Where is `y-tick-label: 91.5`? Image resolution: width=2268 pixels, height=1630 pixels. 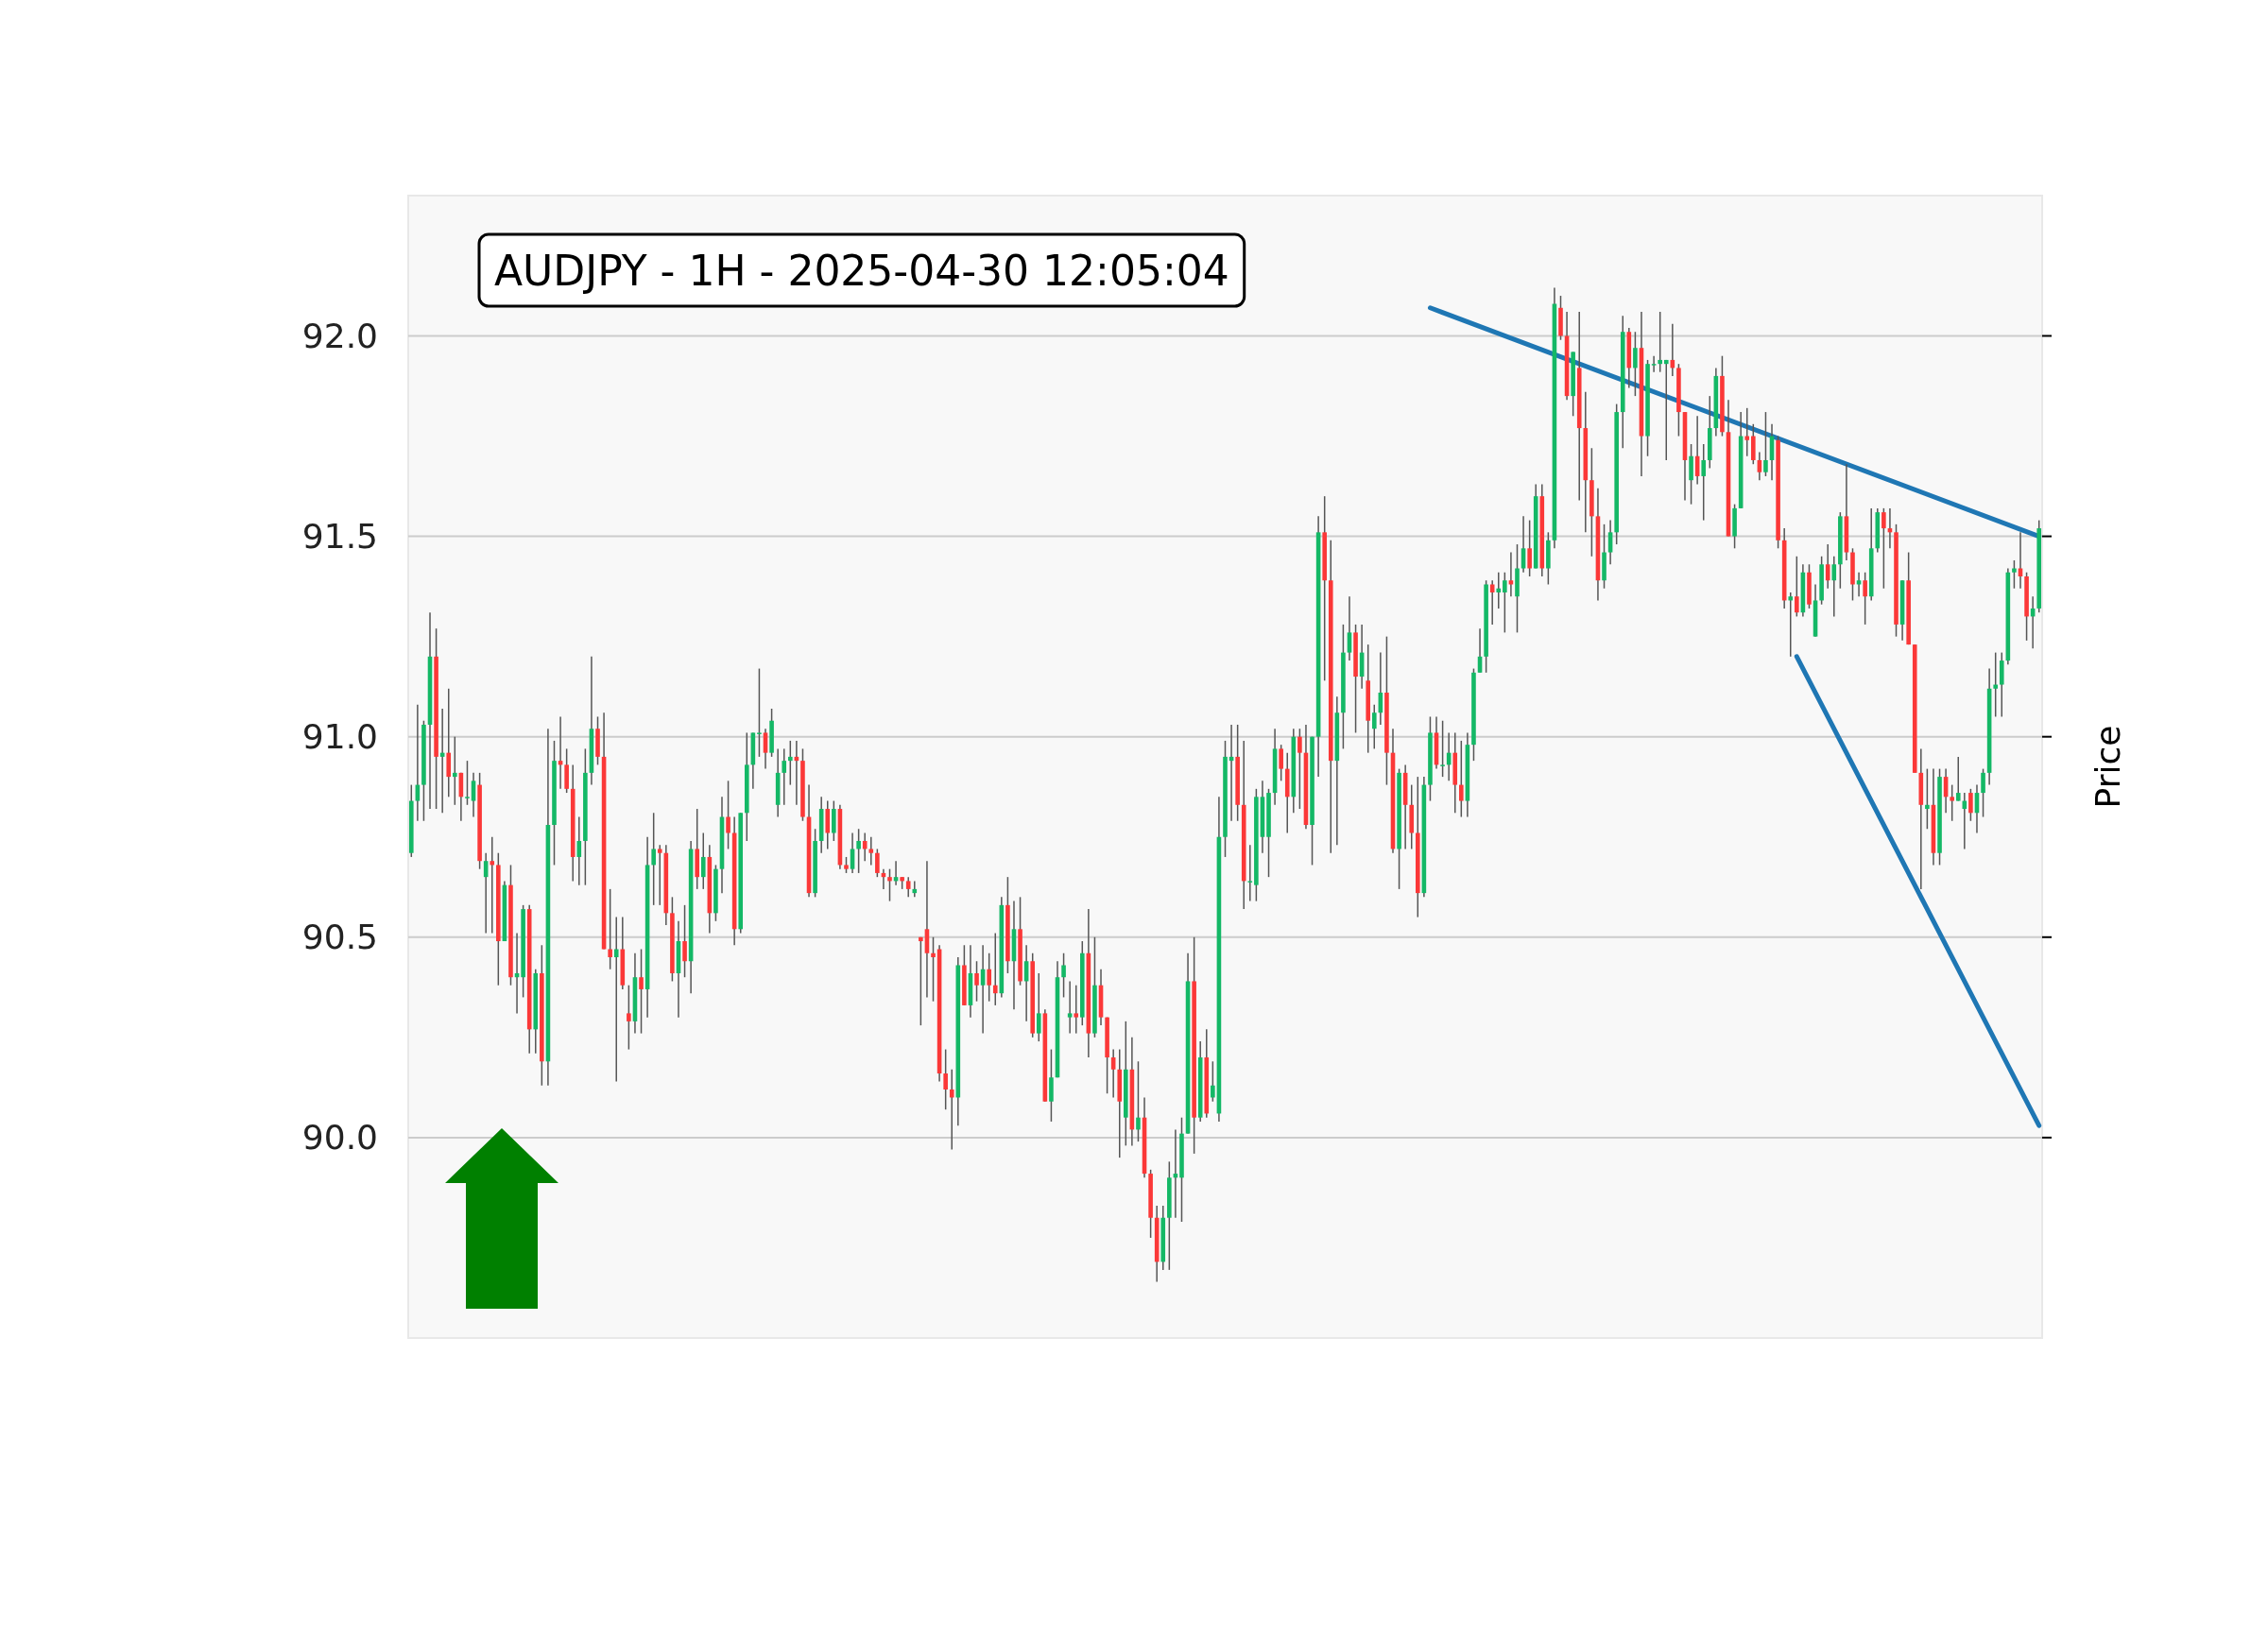 y-tick-label: 91.5 is located at coordinates (339, 537).